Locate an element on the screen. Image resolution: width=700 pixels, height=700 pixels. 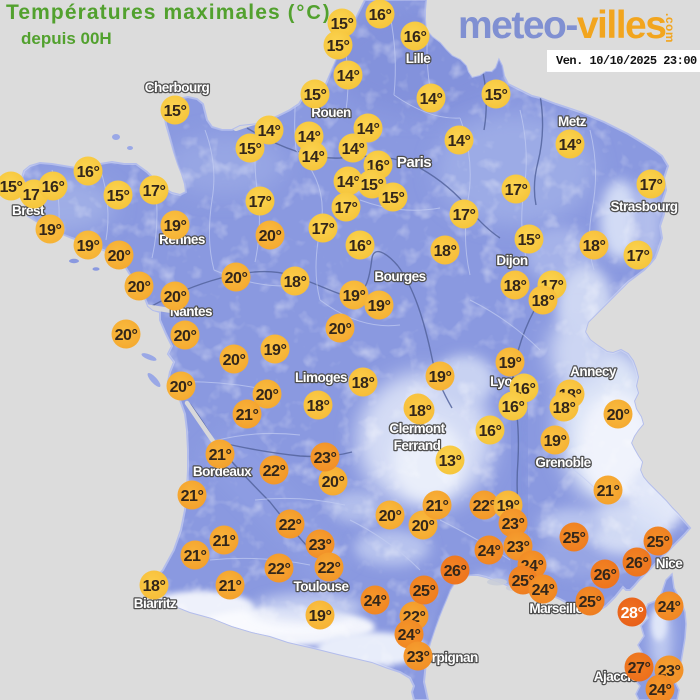
svg-text: Lille is located at coordinates (418, 58).